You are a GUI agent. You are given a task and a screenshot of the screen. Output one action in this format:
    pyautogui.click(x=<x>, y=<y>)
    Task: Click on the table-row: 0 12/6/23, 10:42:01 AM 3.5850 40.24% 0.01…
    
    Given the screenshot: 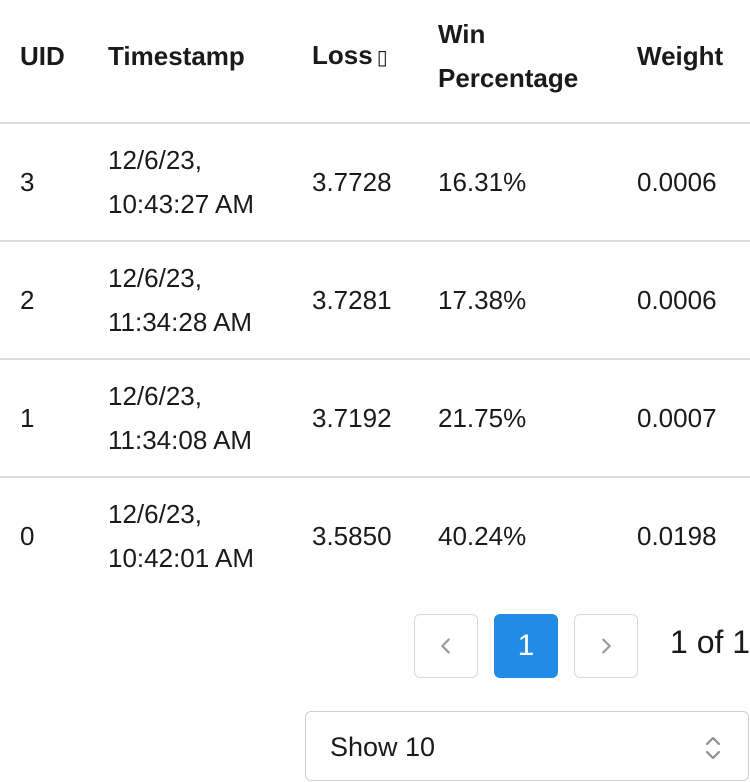 What is the action you would take?
    pyautogui.click(x=375, y=535)
    